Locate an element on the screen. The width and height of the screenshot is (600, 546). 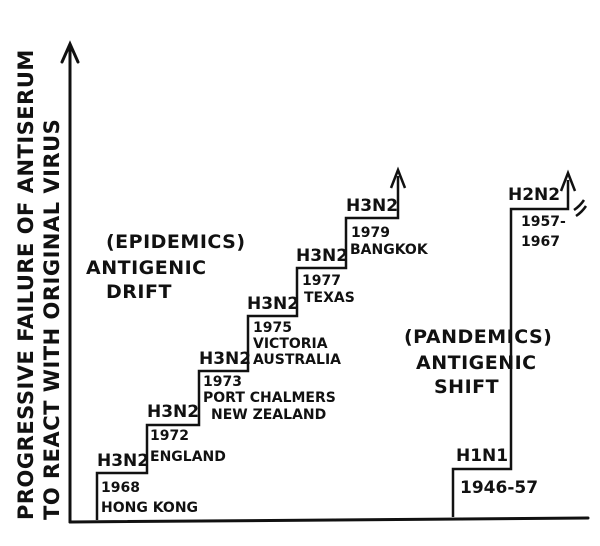
step-subtype: H1N1 is located at coordinates (482, 456).